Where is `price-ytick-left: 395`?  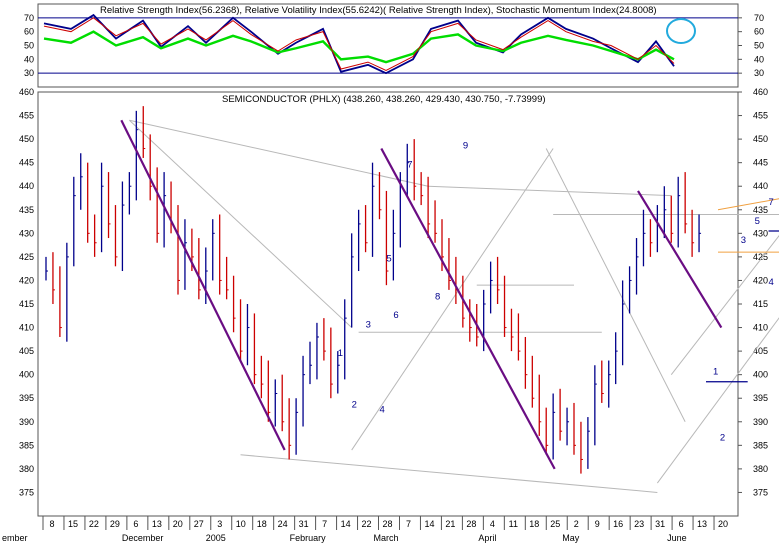
price-ytick-left: 395 is located at coordinates (26, 398).